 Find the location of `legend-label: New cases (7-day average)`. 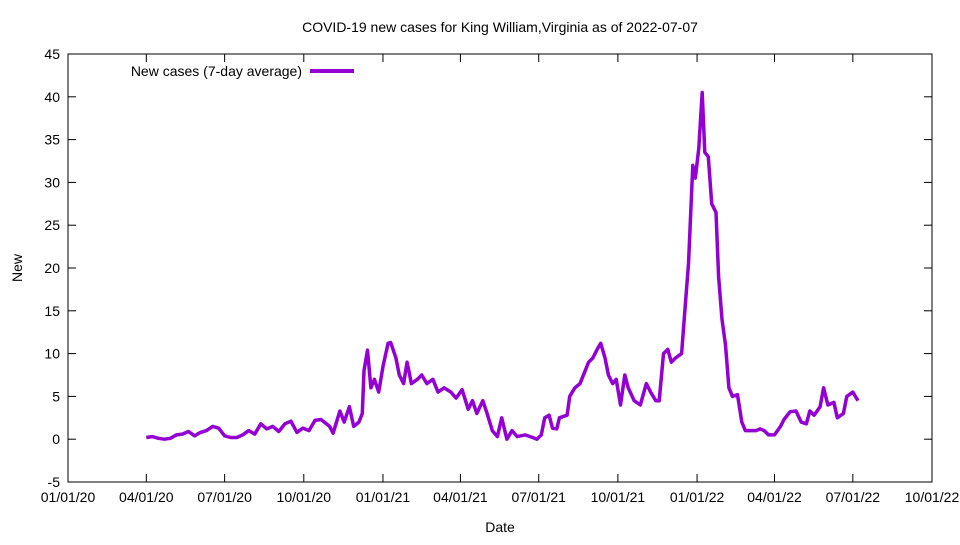

legend-label: New cases (7-day average) is located at coordinates (216, 71).